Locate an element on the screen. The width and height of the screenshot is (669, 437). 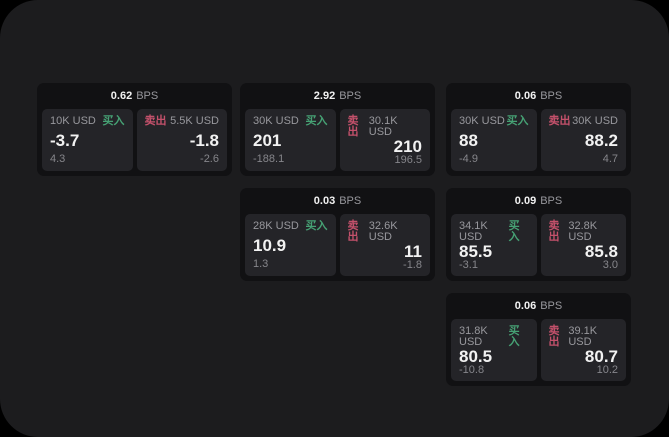
sell-amount: 5.5K USD is located at coordinates (194, 121).